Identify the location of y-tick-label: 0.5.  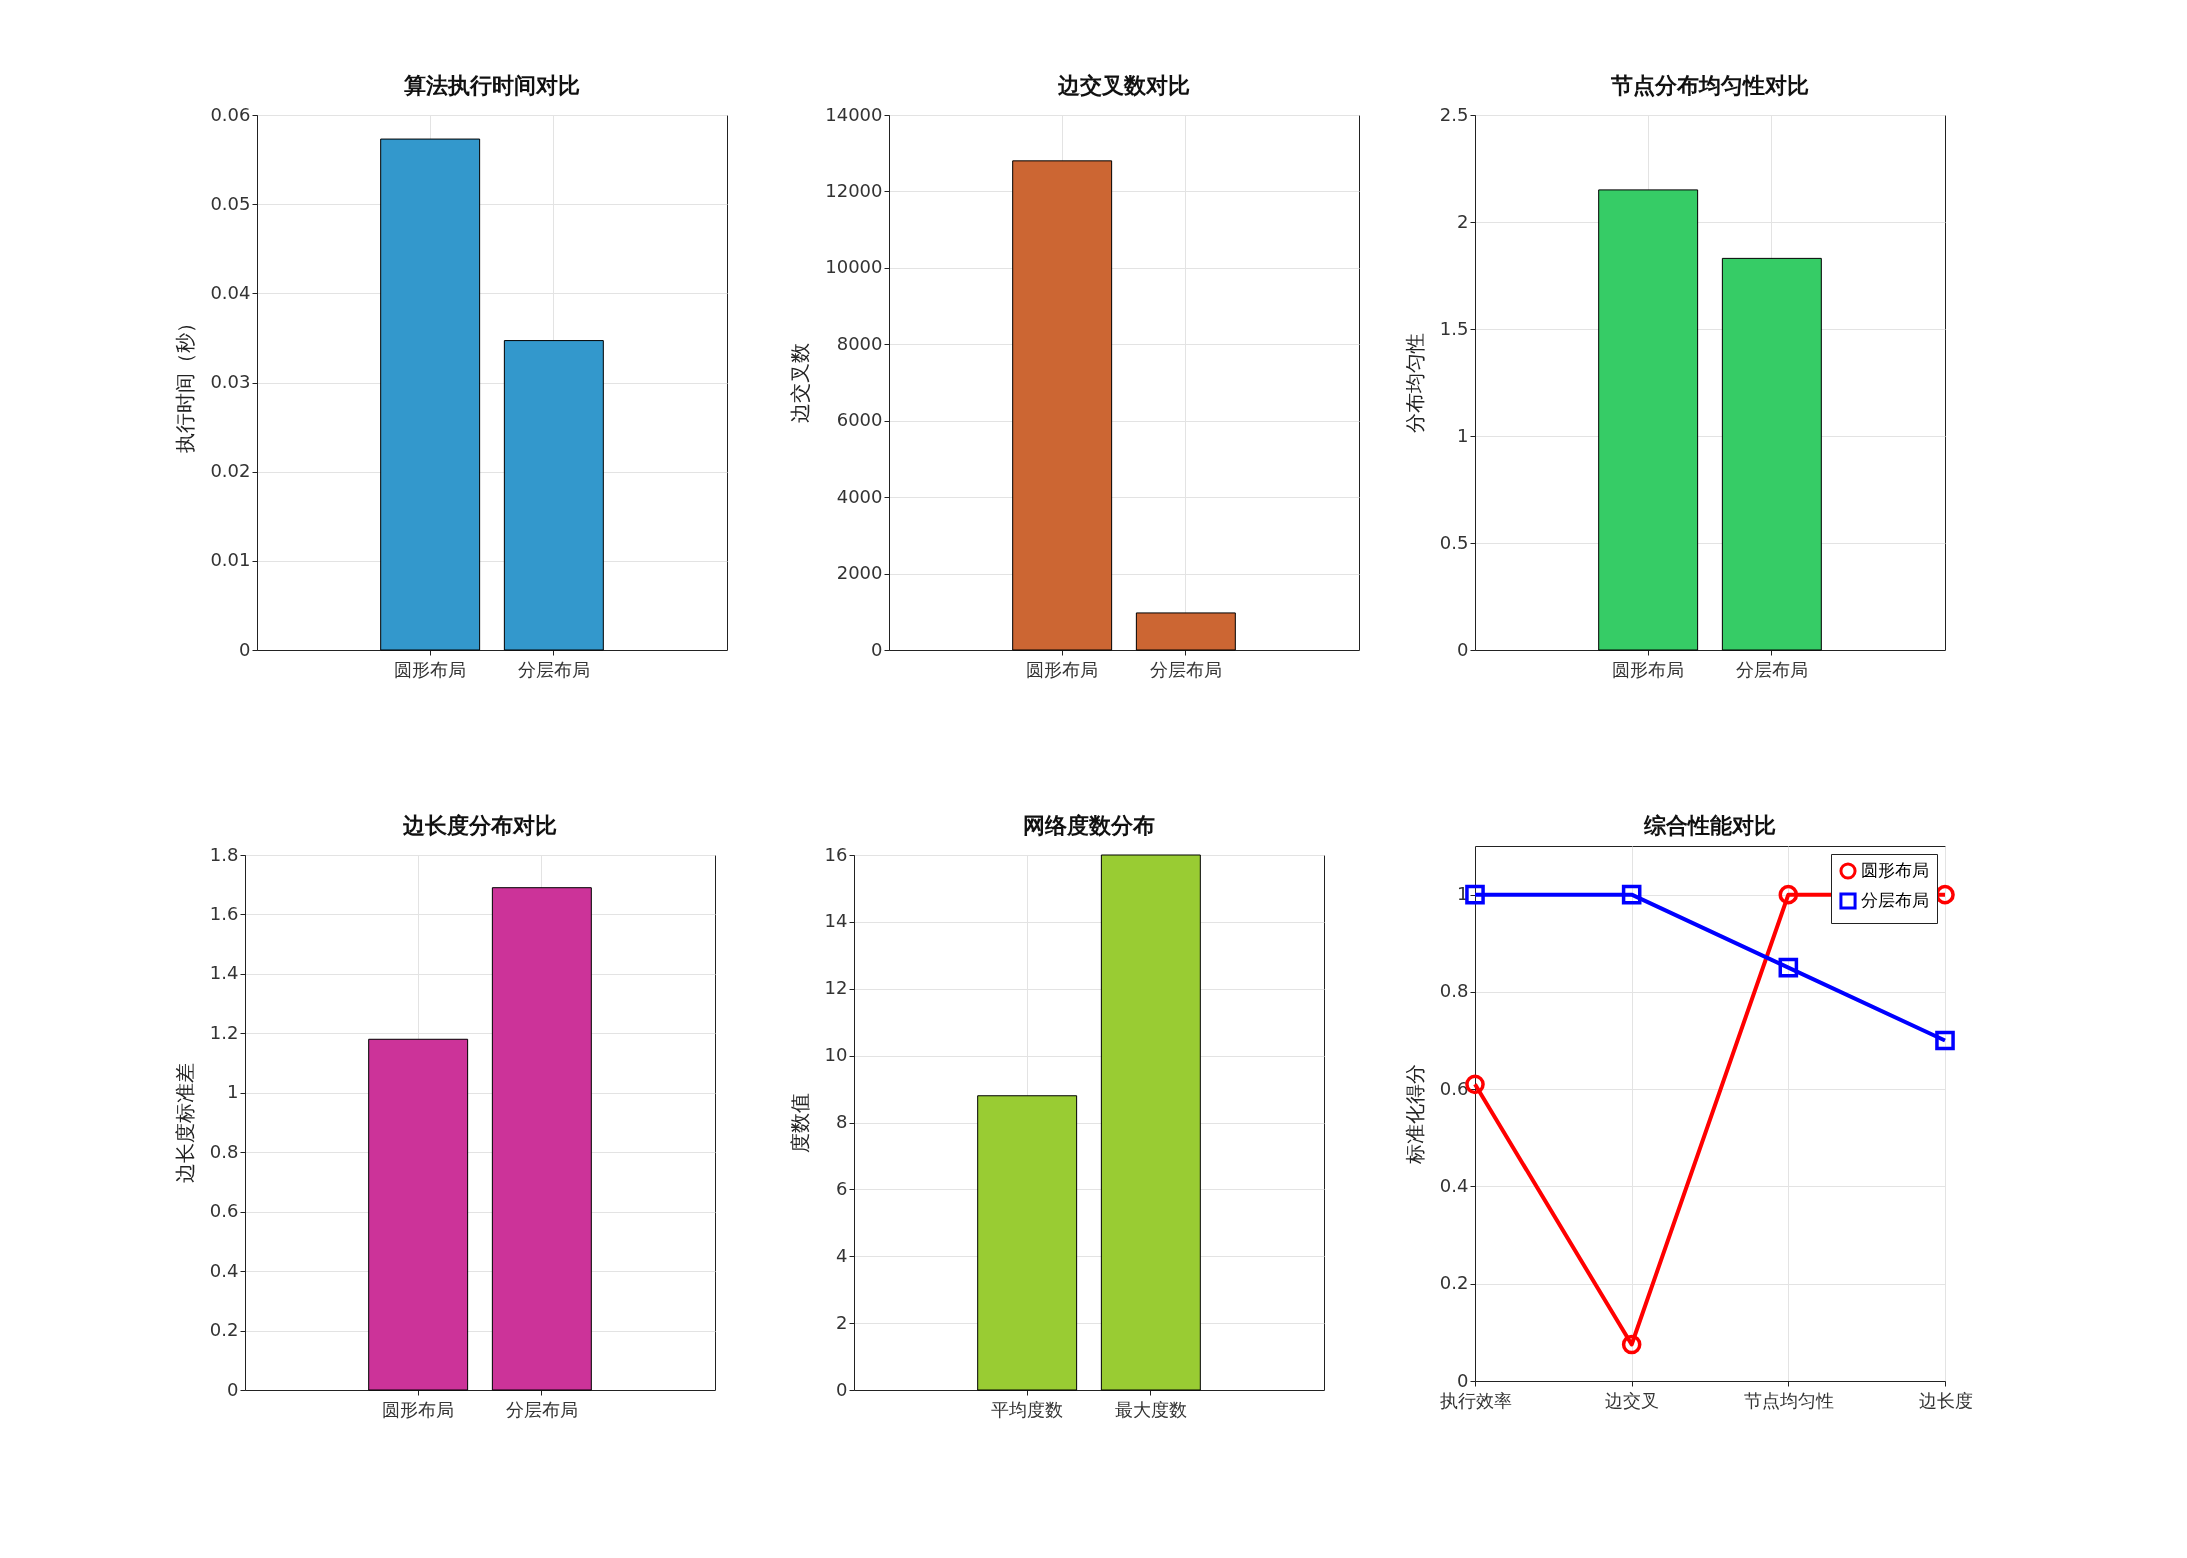
(1454, 542).